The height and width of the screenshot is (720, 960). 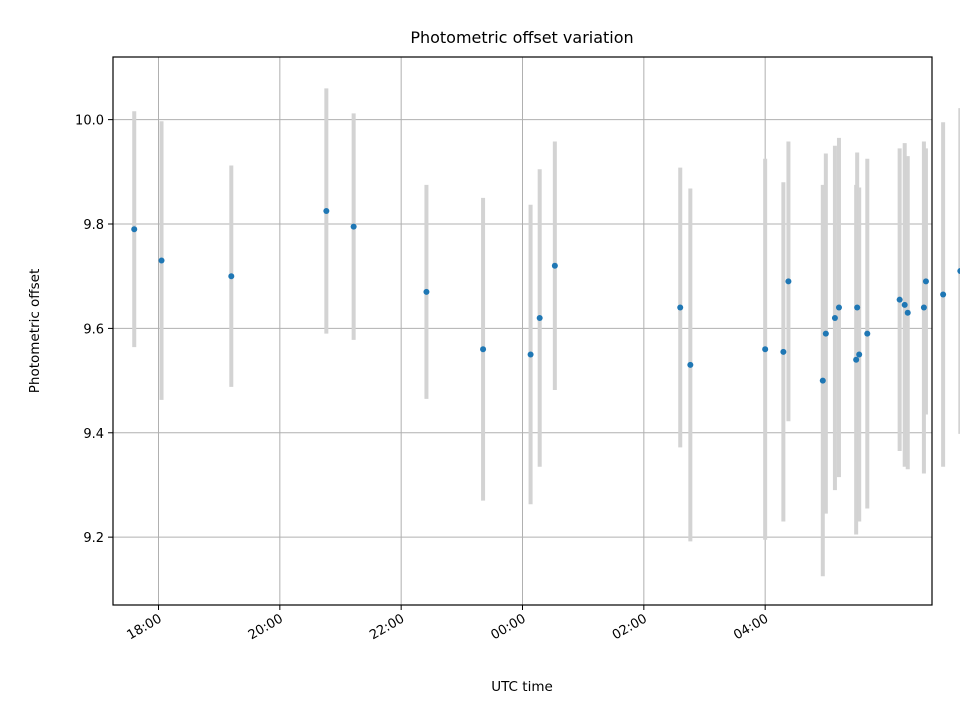 I want to click on x-axis-label: UTC time, so click(x=522, y=687).